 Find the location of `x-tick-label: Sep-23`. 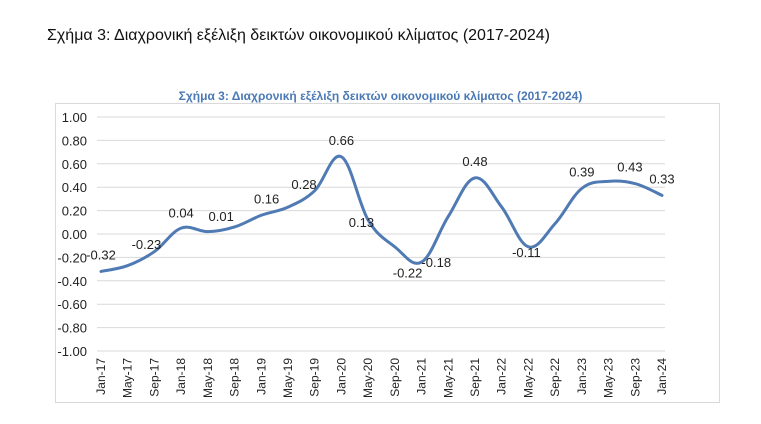

x-tick-label: Sep-23 is located at coordinates (635, 377).